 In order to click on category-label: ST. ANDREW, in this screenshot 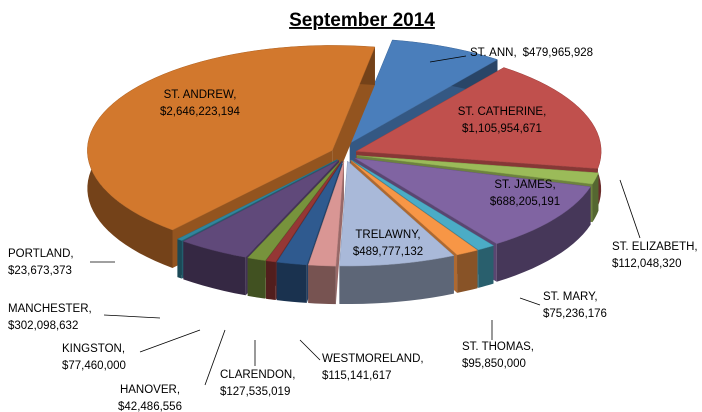, I will do `click(200, 95)`.